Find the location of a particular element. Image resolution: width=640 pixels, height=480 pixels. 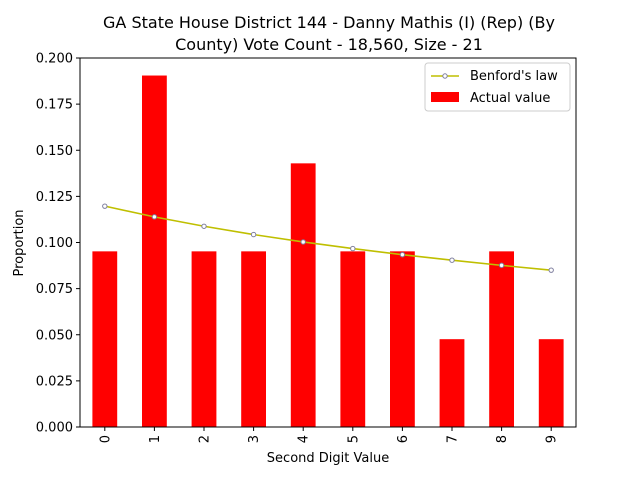

chart-title-line-2: County) Vote Count - 18,560, Size - 21 is located at coordinates (329, 44).